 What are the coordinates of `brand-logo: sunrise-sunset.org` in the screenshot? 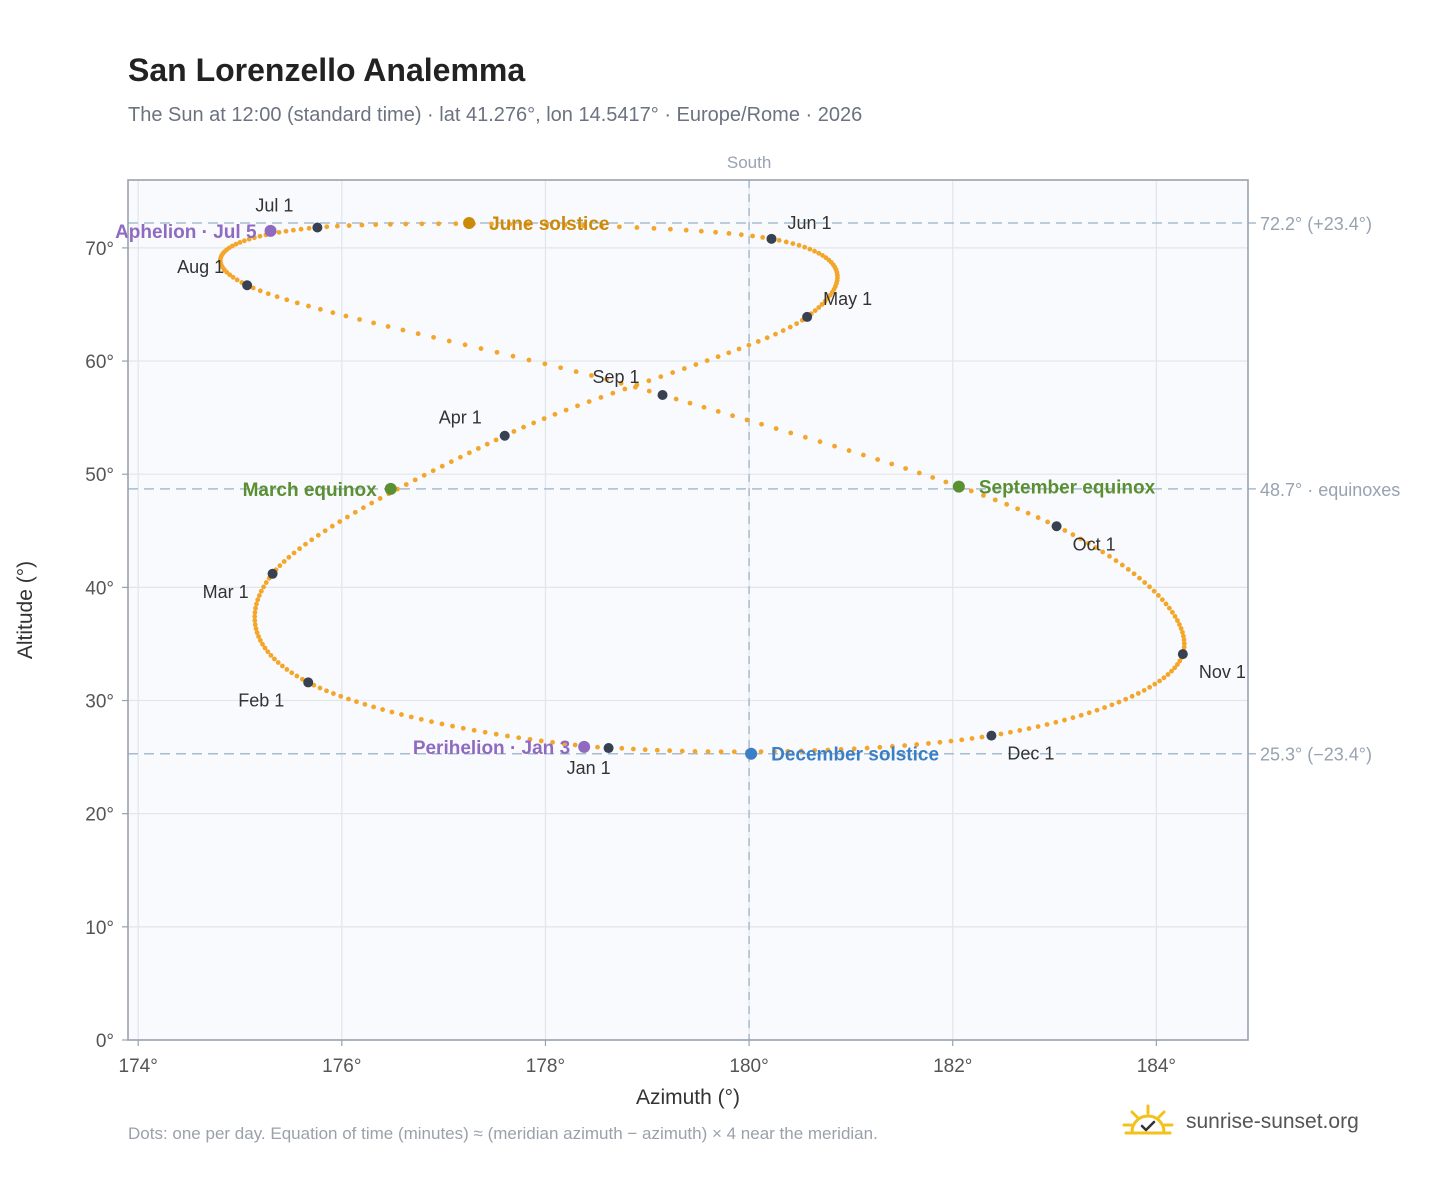 It's located at (1239, 1122).